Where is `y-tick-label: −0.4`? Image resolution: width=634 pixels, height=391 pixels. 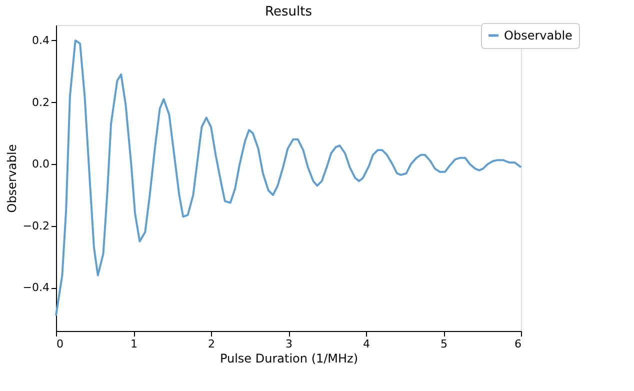
y-tick-label: −0.4 is located at coordinates (36, 287).